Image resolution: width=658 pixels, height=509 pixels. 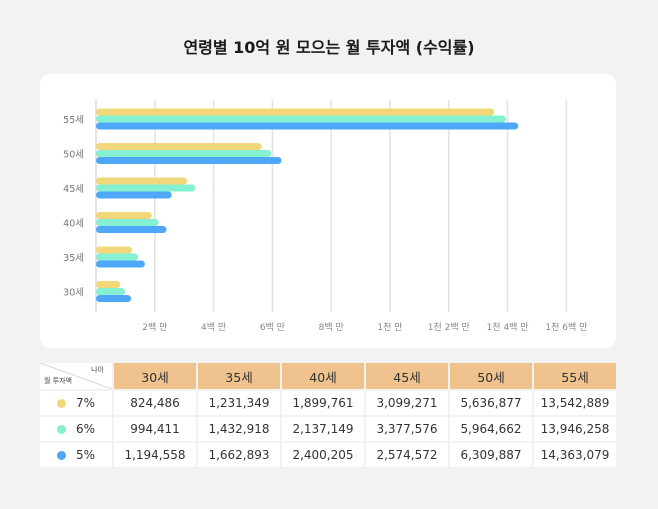 I want to click on table-value-cell: 2,574,572, so click(x=407, y=455).